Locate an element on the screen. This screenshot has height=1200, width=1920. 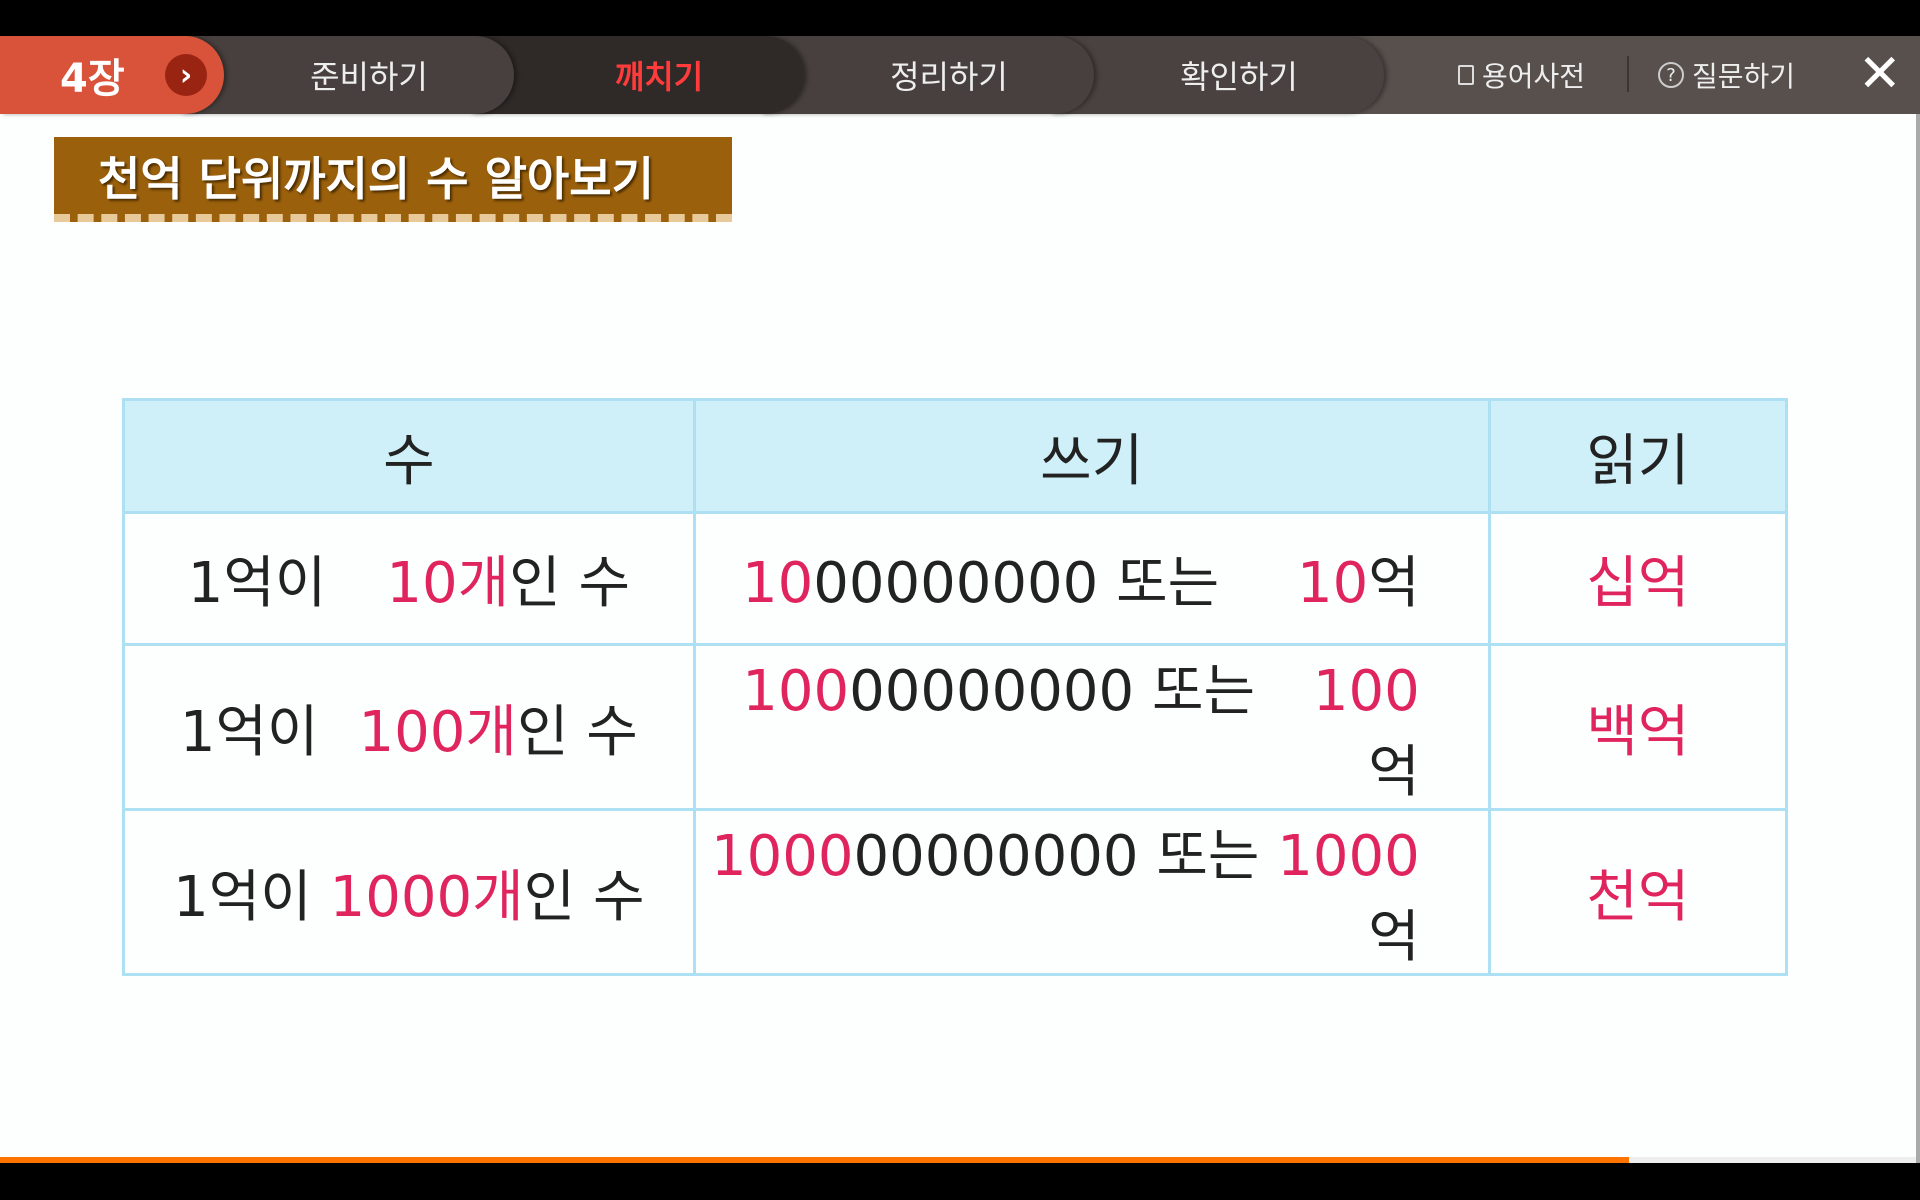
header-reading: 읽기 is located at coordinates (1638, 456).